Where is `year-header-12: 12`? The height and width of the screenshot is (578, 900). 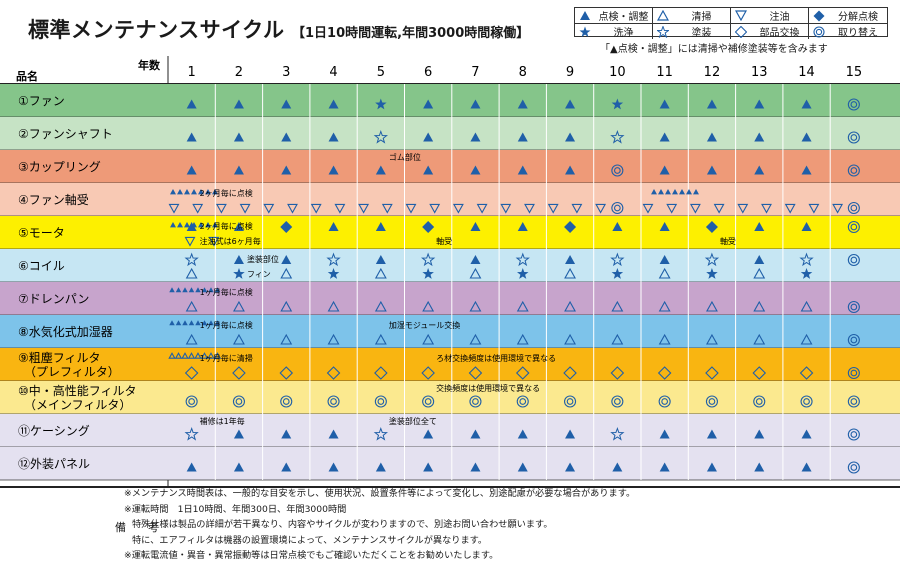
year-header-12: 12 is located at coordinates (712, 72).